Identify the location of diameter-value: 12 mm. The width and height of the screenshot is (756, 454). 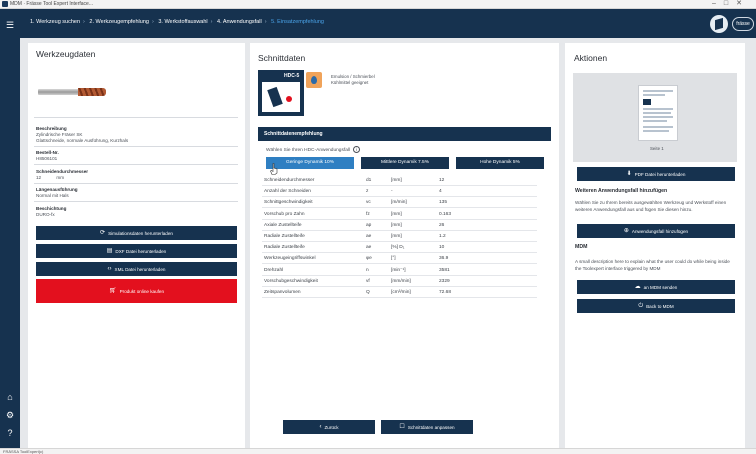
(50, 177).